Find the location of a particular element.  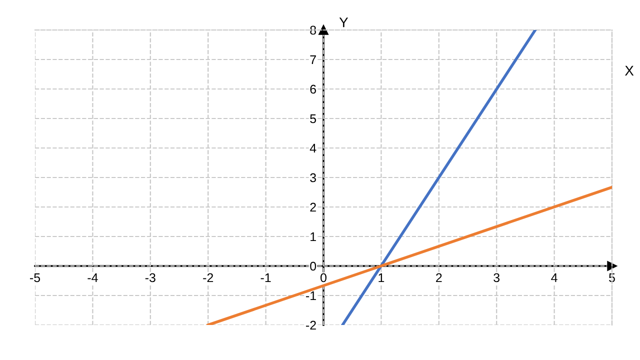

x-tick-label: 3 is located at coordinates (497, 277).